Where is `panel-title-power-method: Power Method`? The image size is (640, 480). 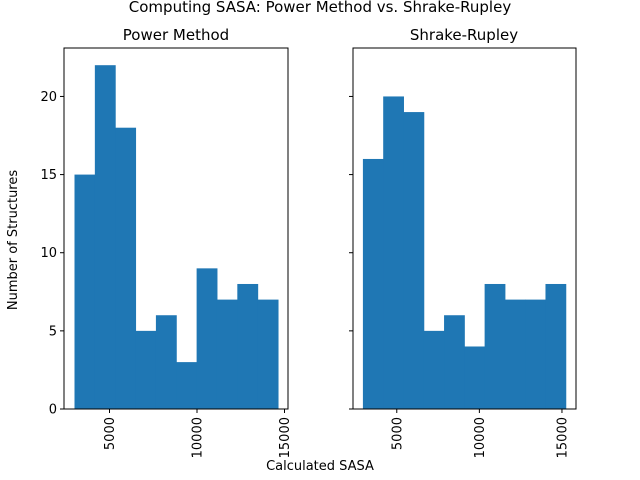
panel-title-power-method: Power Method is located at coordinates (176, 35).